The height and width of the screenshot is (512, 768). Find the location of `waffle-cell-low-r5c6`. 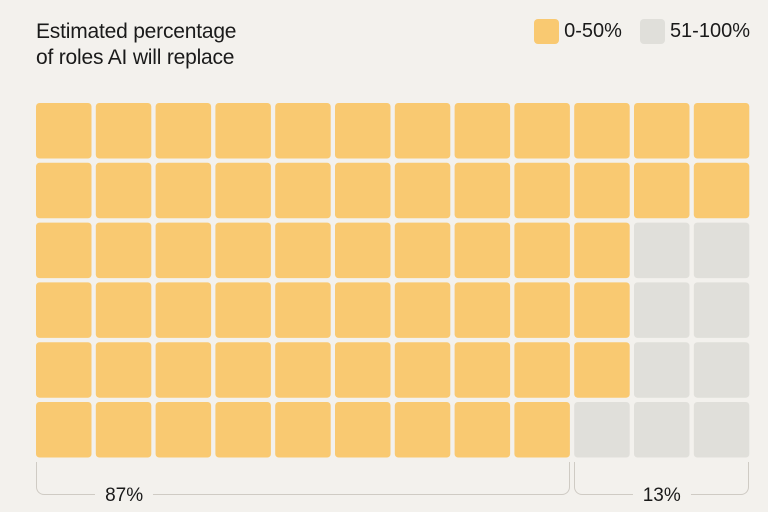

waffle-cell-low-r5c6 is located at coordinates (363, 370).